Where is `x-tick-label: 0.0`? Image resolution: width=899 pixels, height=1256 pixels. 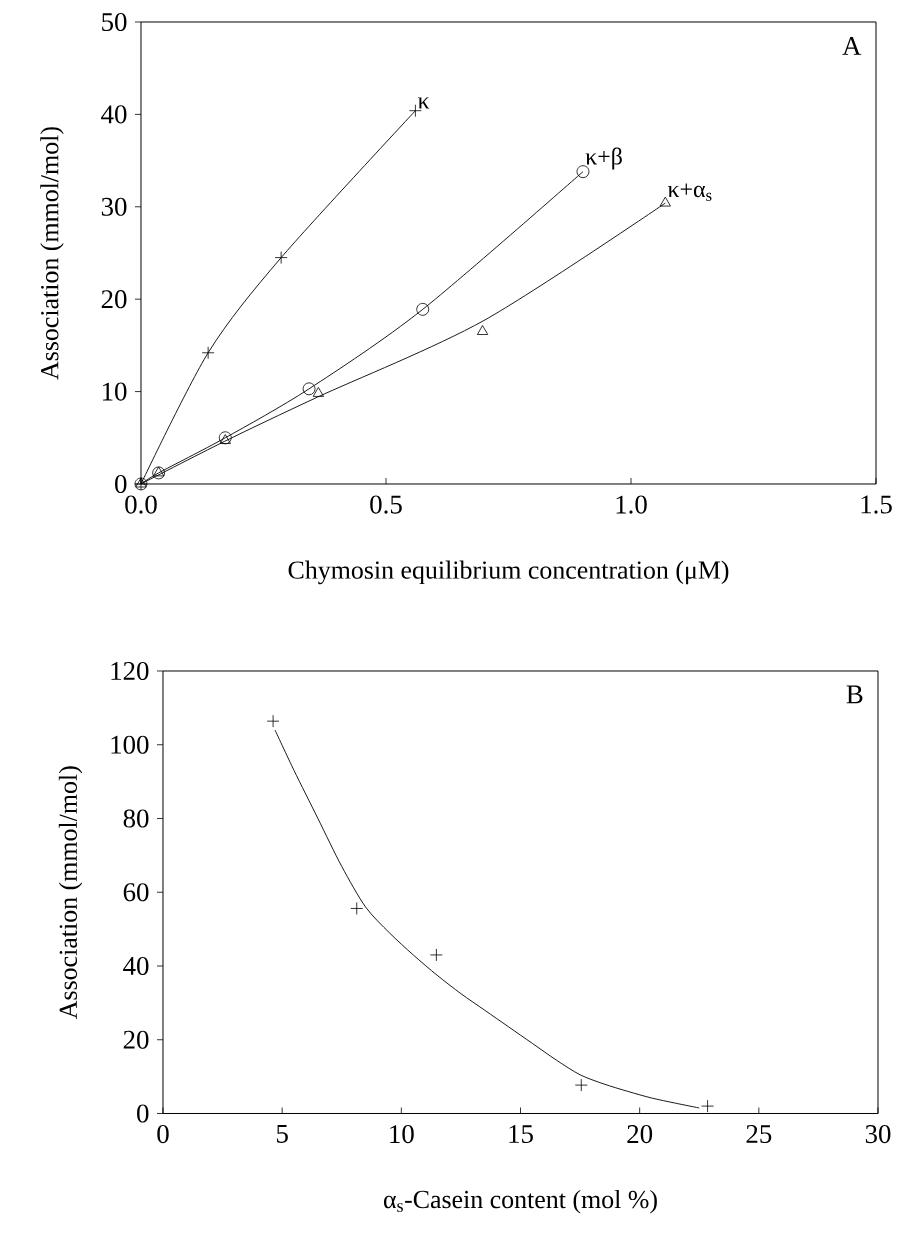
x-tick-label: 0.0 is located at coordinates (141, 504).